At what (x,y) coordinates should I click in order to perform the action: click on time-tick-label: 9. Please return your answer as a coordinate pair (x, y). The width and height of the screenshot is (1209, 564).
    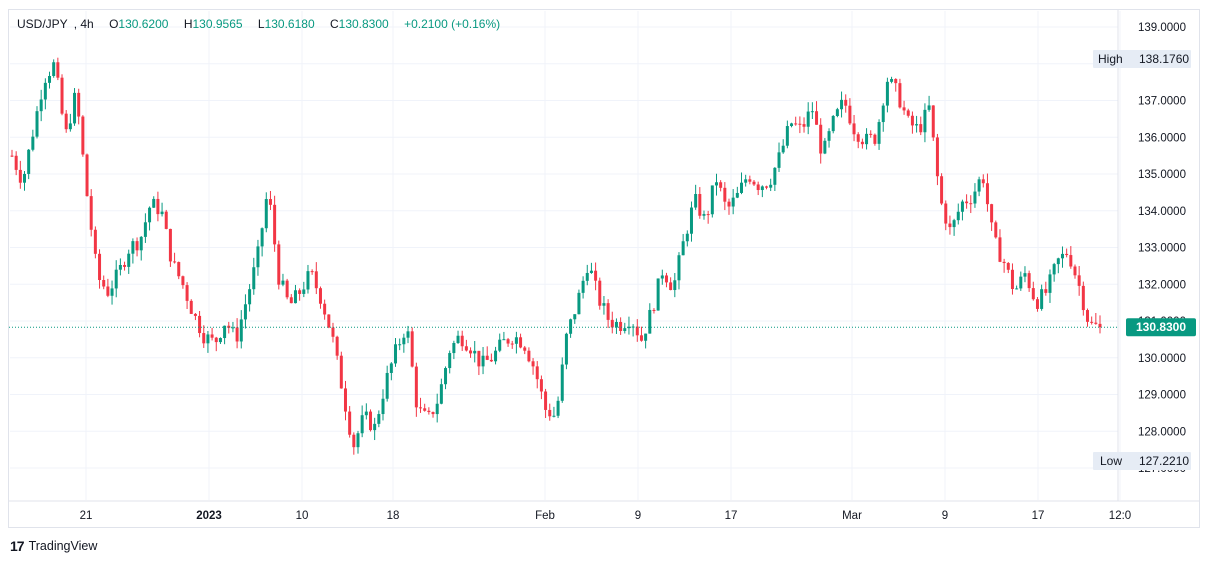
    Looking at the image, I should click on (638, 516).